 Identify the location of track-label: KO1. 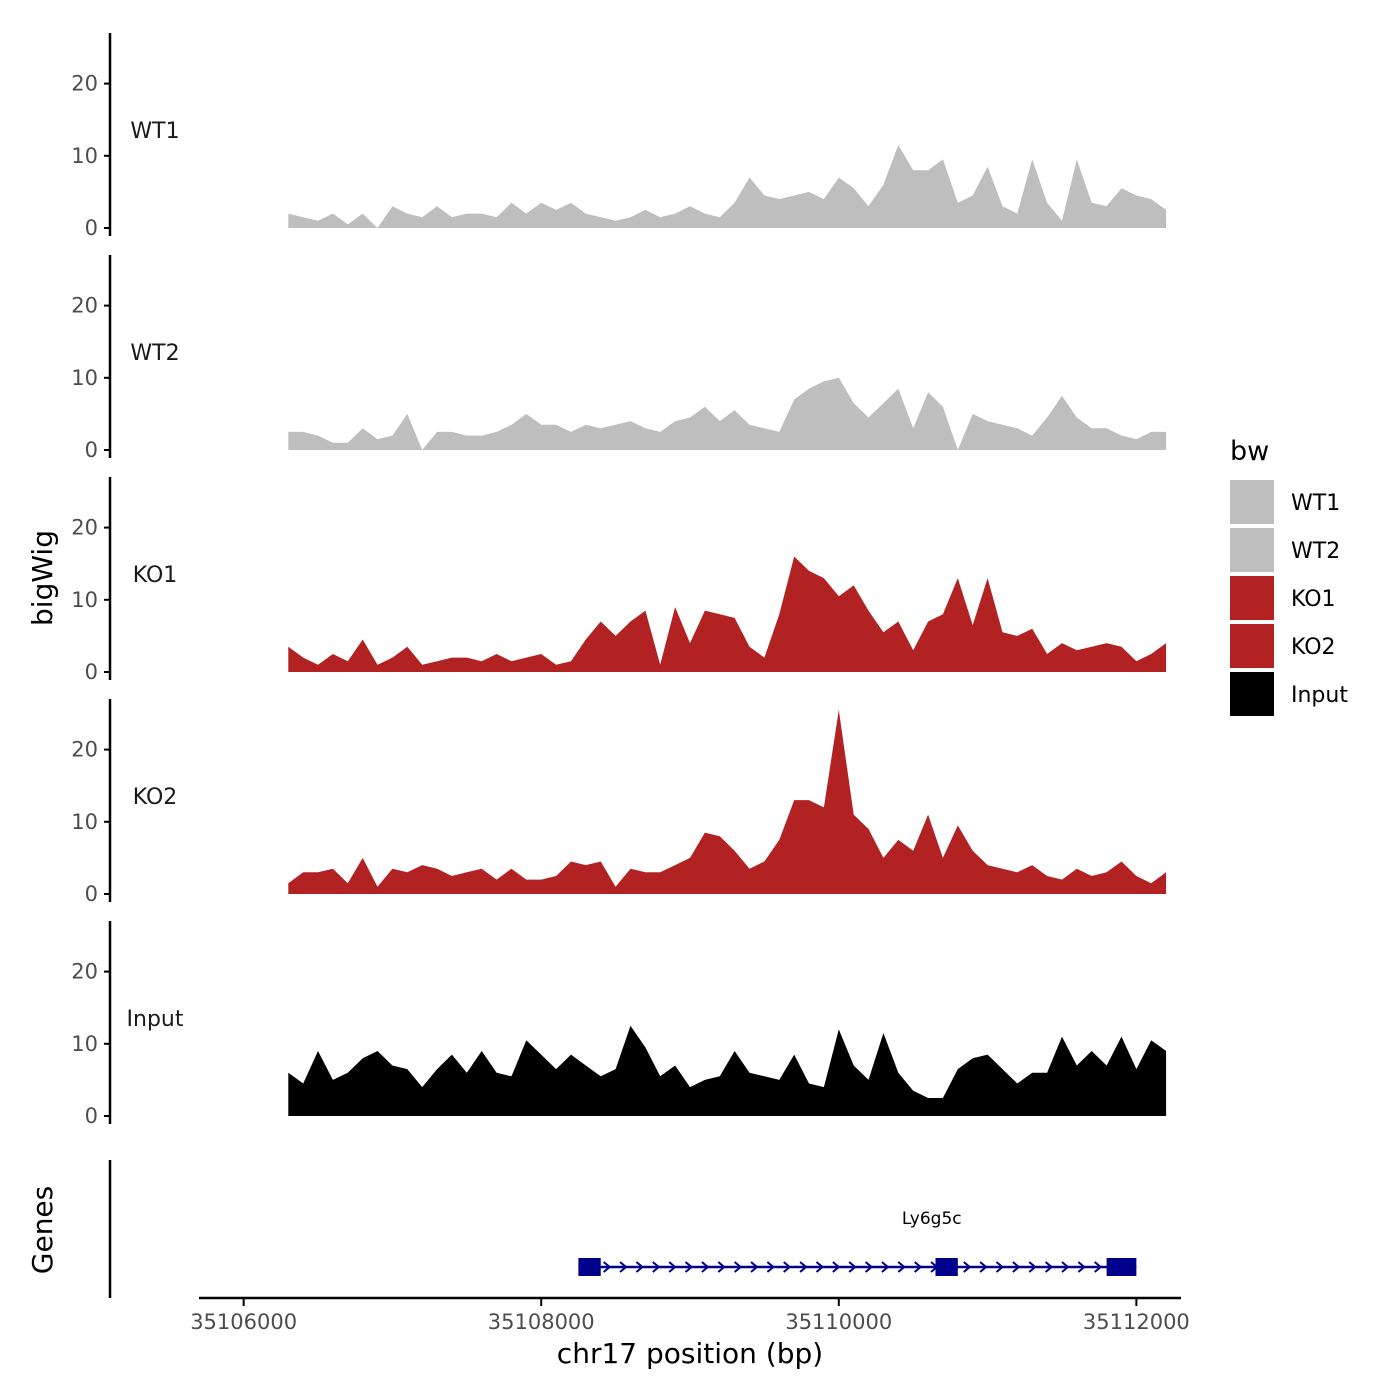
(155, 575).